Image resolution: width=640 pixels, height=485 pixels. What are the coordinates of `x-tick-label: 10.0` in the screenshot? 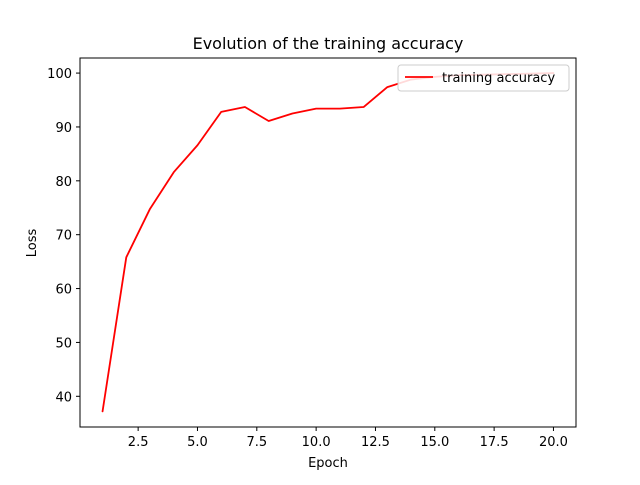 It's located at (316, 442).